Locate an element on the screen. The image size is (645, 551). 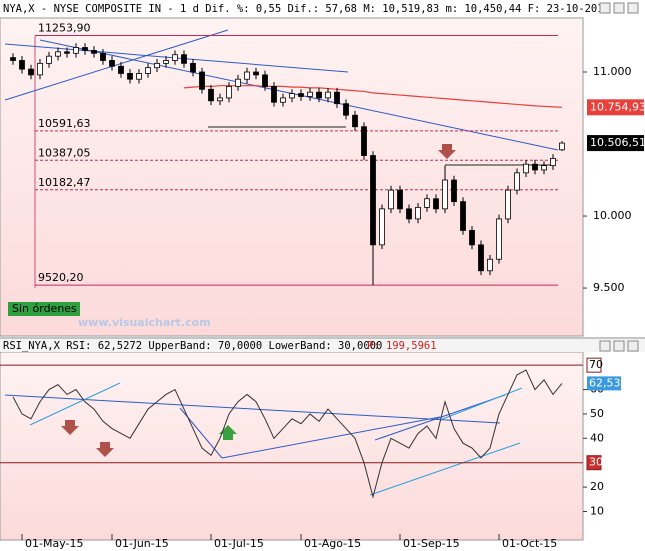
x-tick-label: 01-May-15 is located at coordinates (54, 543).